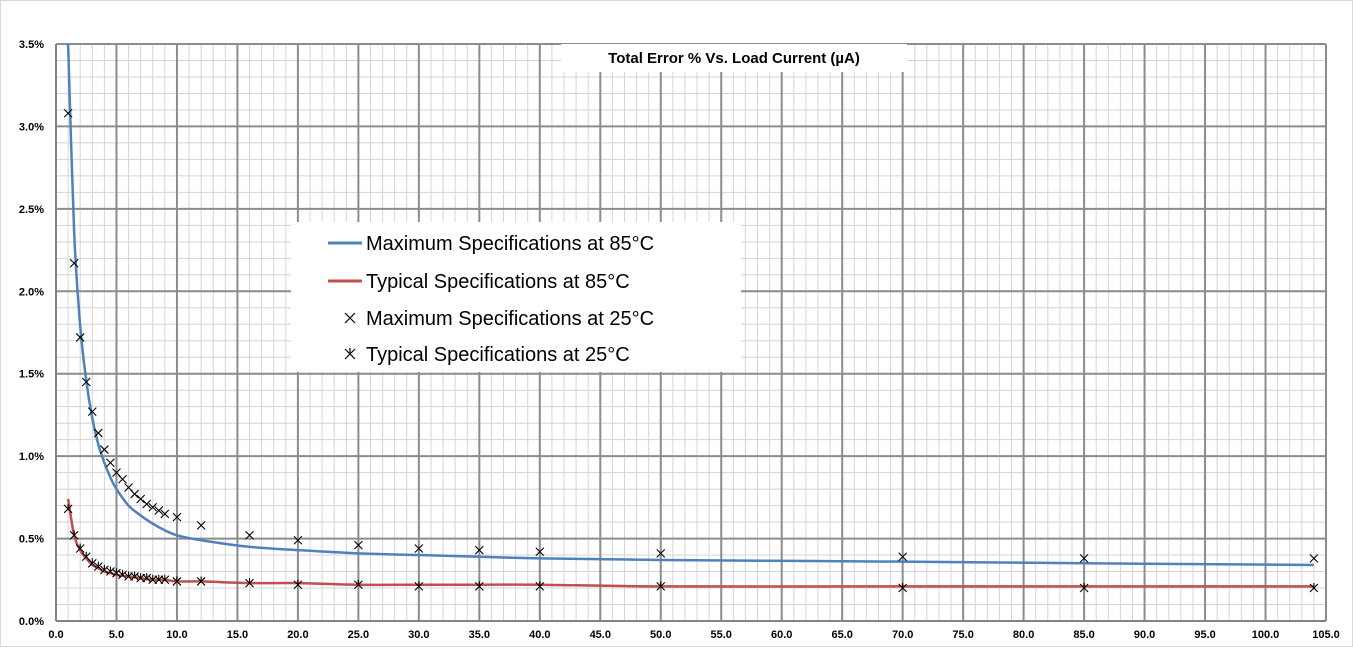 This screenshot has height=647, width=1353. What do you see at coordinates (498, 355) in the screenshot?
I see `legend-label-typ-25: Typical Specifications at 25°C` at bounding box center [498, 355].